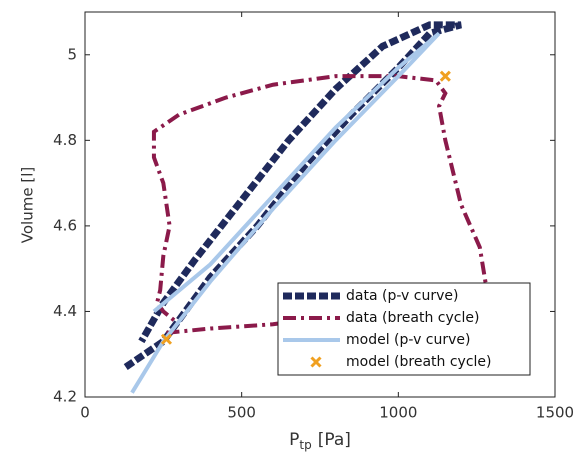 Image resolution: width=582 pixels, height=463 pixels. What do you see at coordinates (28, 205) in the screenshot?
I see `y-axis-label: Volume [l]` at bounding box center [28, 205].